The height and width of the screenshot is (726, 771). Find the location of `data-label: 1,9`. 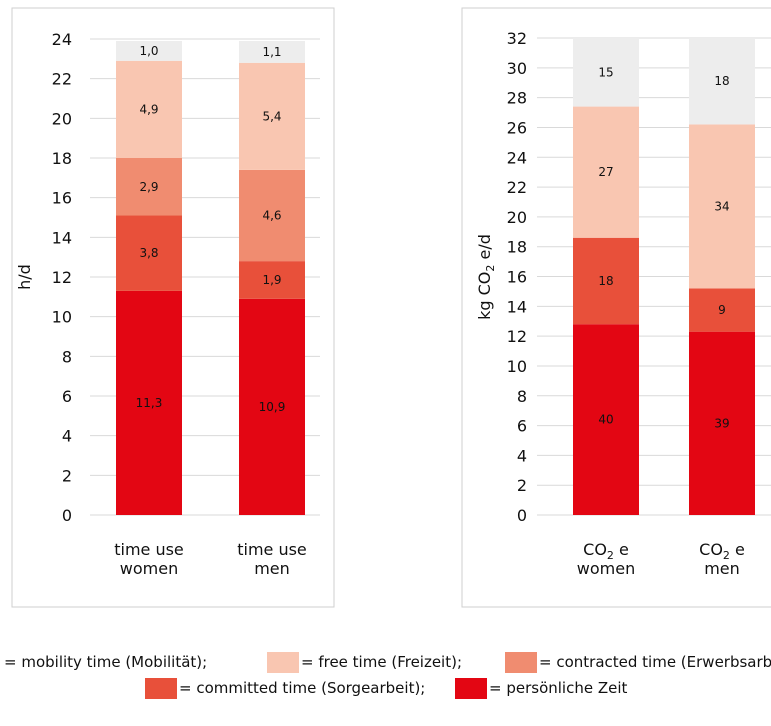

data-label: 1,9 is located at coordinates (271, 280).